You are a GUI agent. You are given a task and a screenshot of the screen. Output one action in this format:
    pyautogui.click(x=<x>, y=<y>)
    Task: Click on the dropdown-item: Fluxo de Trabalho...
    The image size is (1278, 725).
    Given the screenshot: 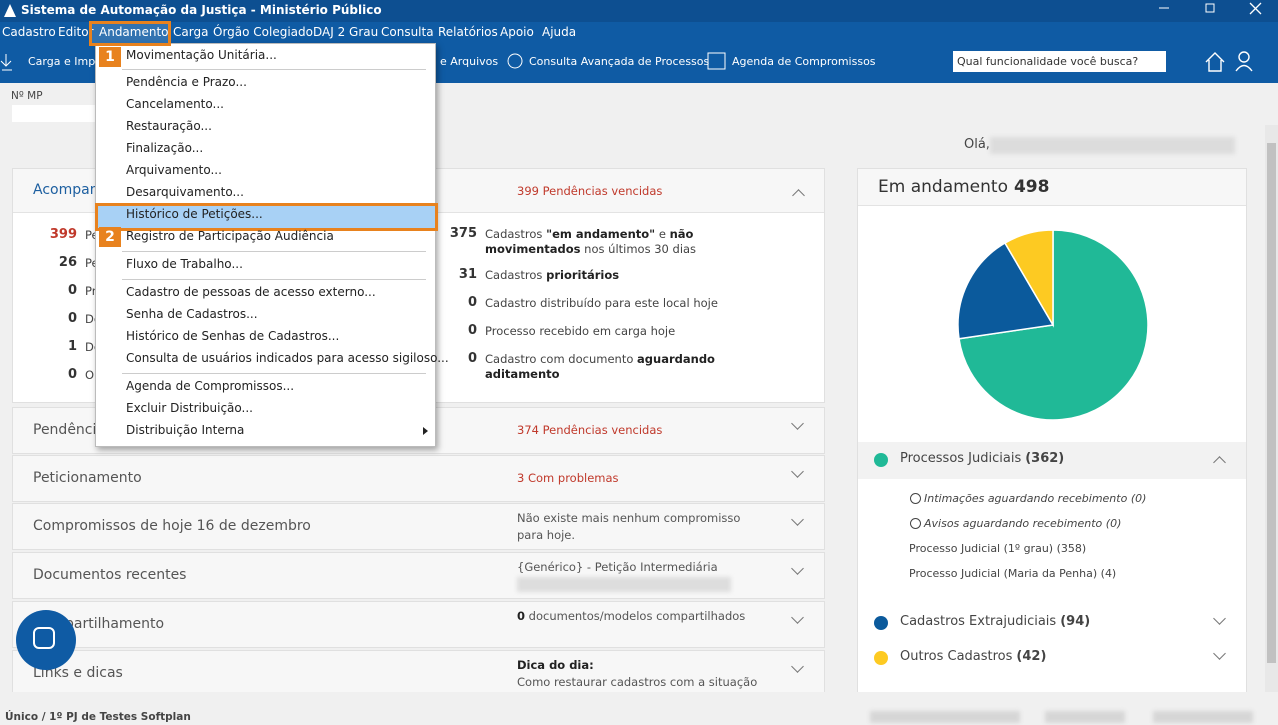 What is the action you would take?
    pyautogui.click(x=184, y=264)
    